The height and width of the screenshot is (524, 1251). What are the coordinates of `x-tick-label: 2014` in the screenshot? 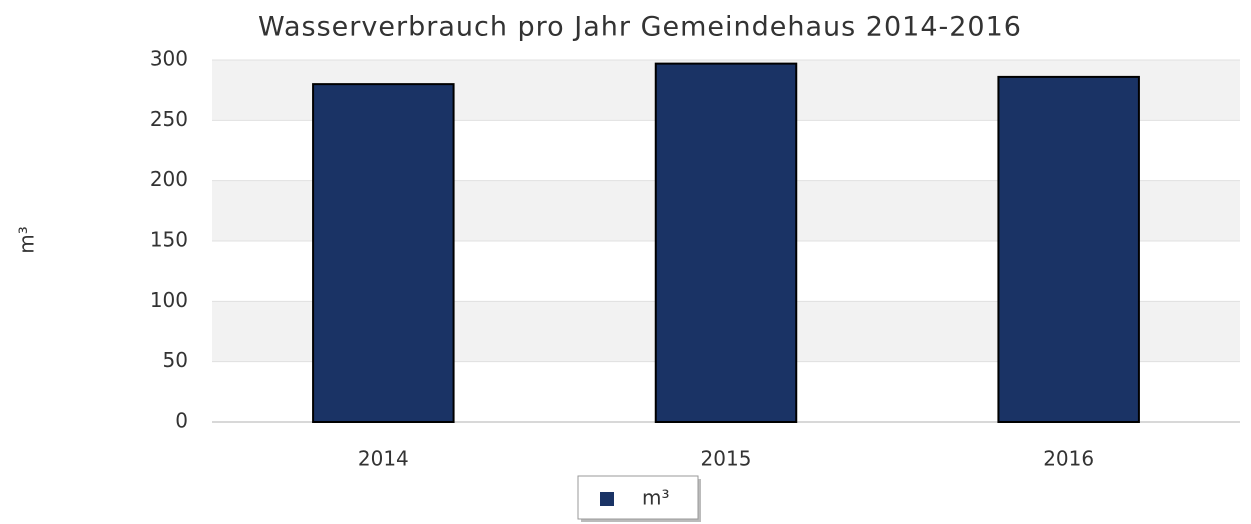 It's located at (383, 459).